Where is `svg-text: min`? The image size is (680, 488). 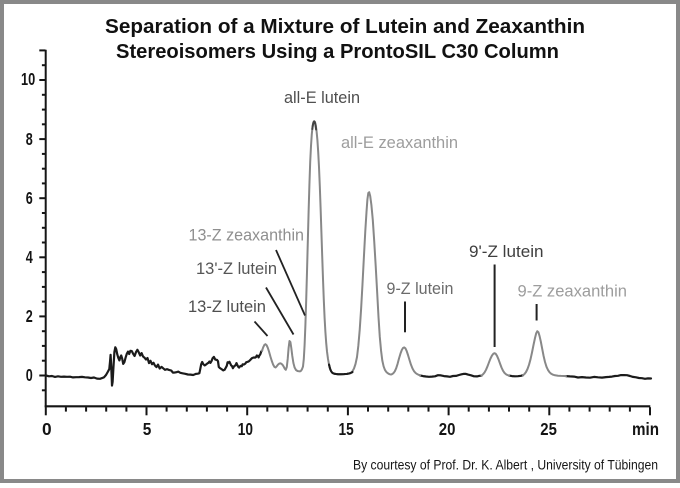
svg-text: min is located at coordinates (645, 429).